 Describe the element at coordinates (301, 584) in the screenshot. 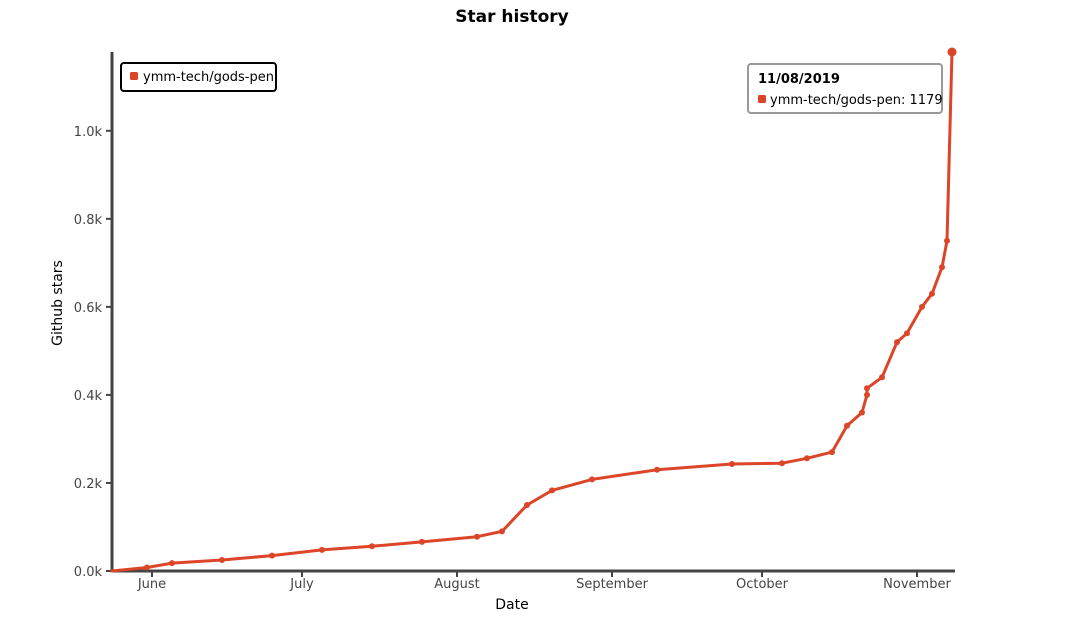

I see `x-tick-label: July` at that location.